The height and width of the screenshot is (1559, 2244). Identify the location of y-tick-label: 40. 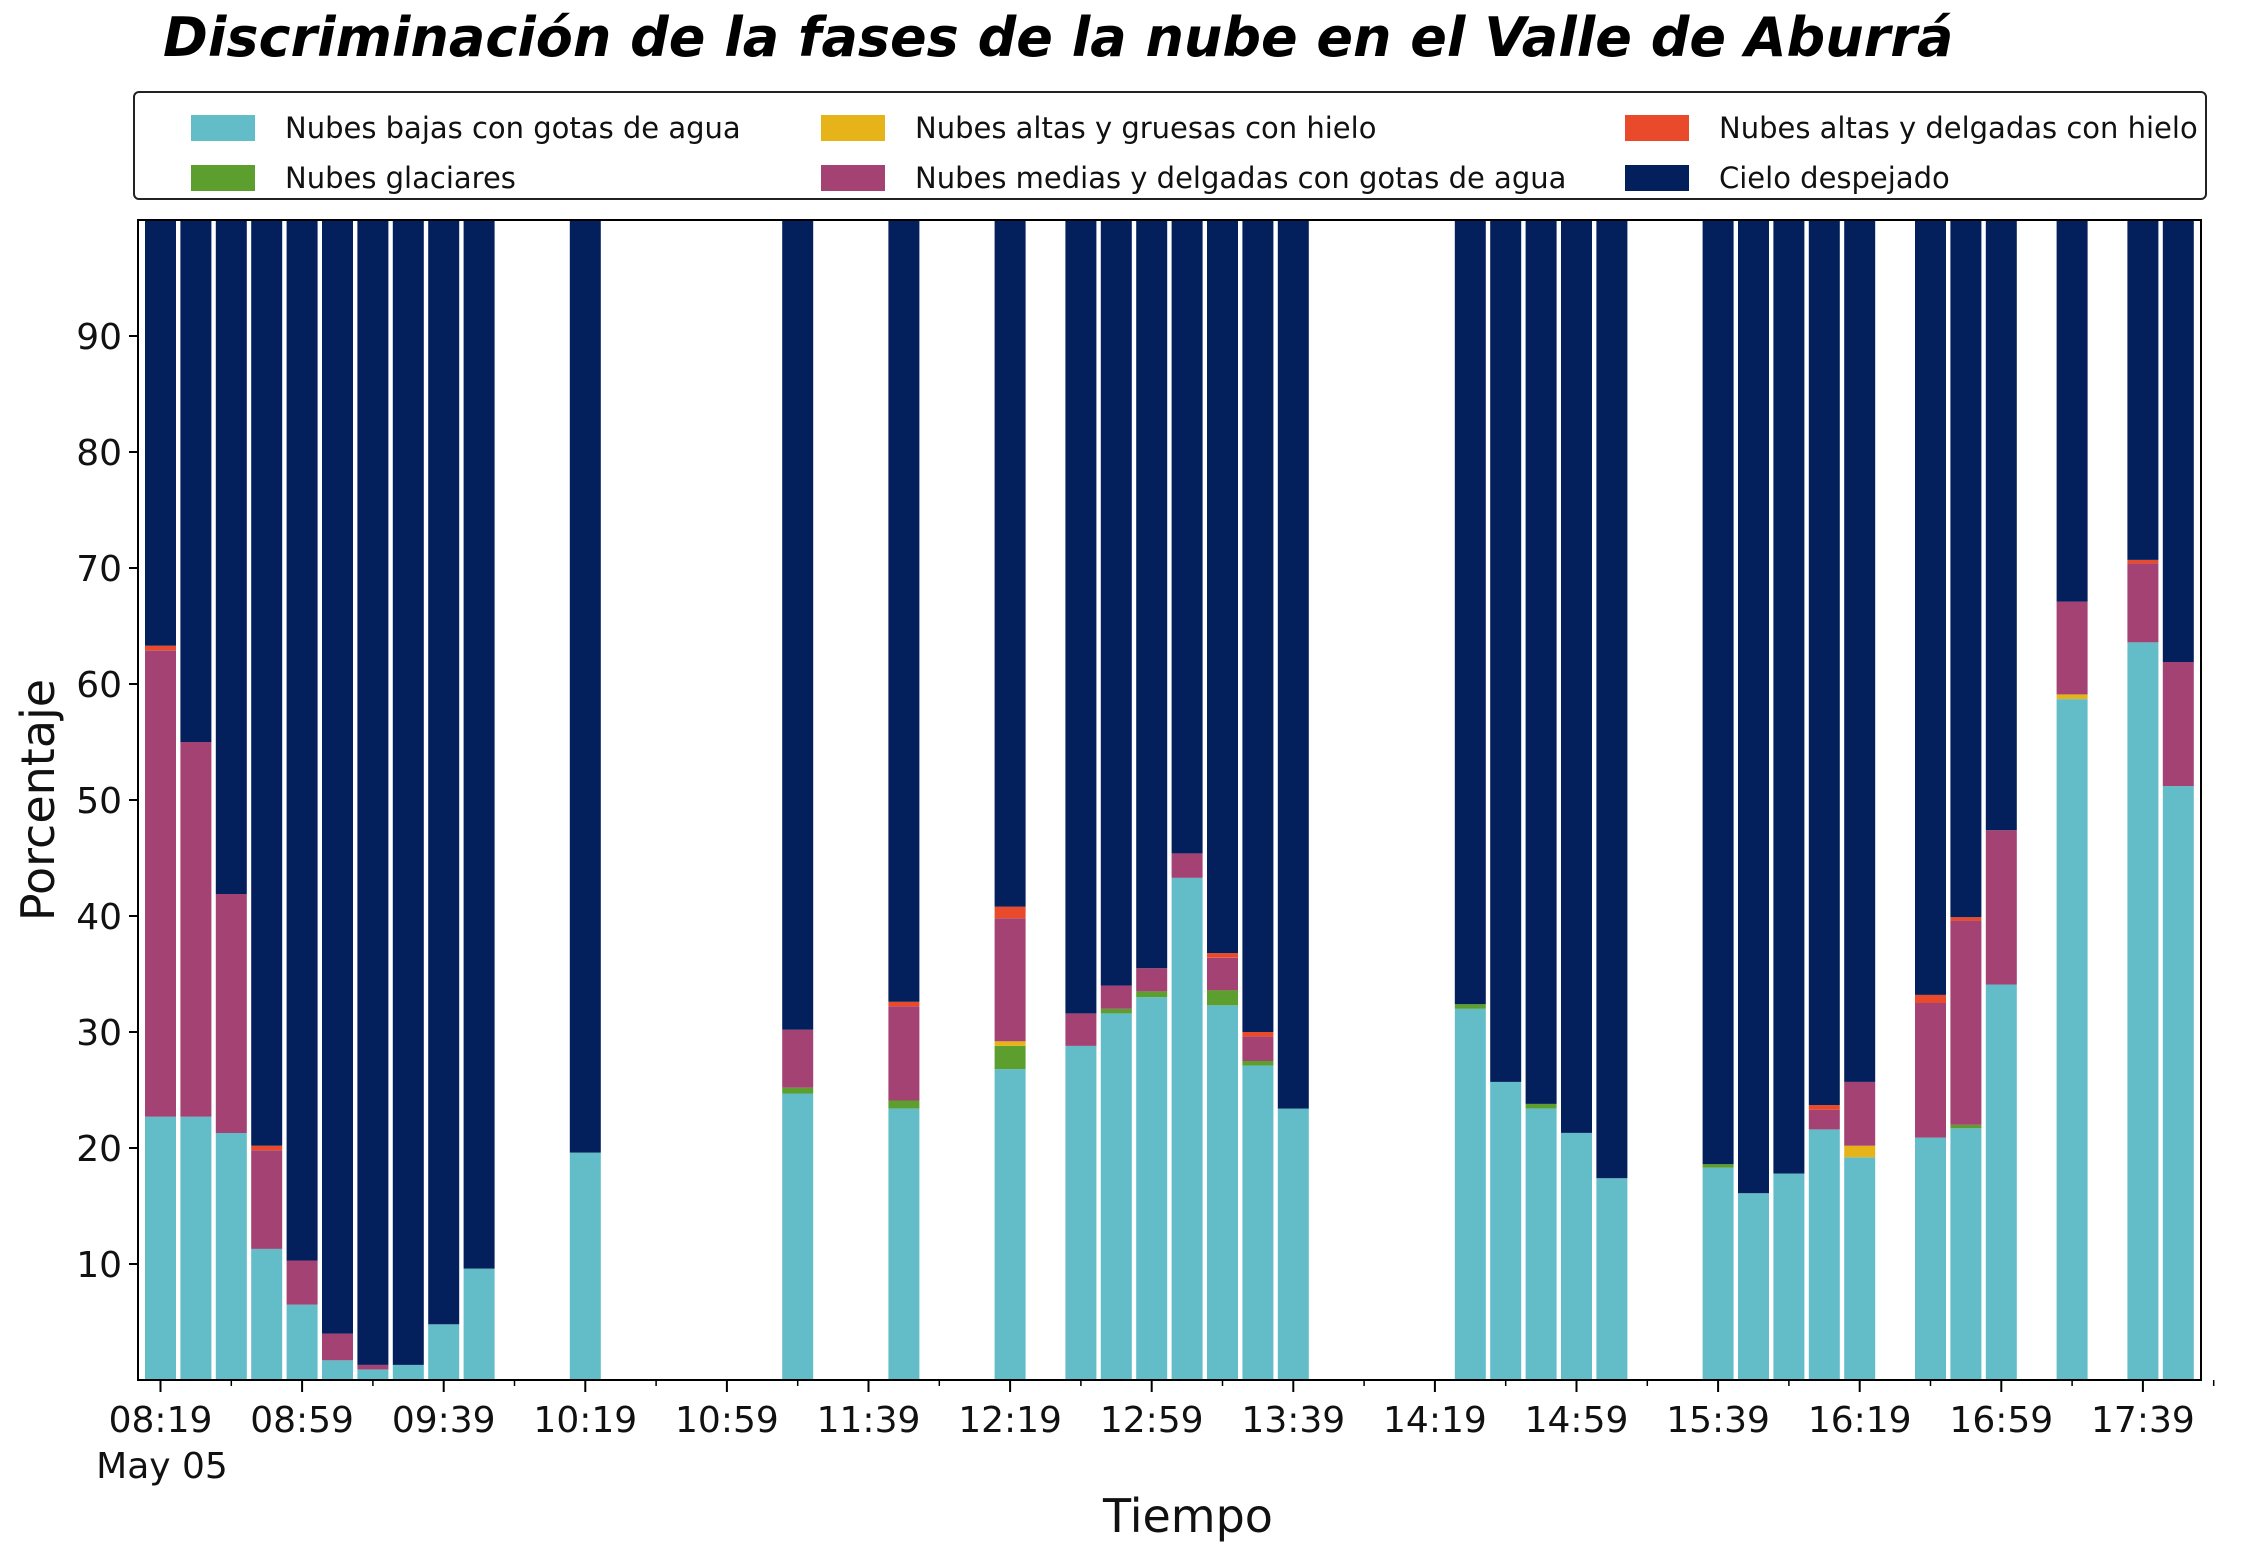
(99, 917).